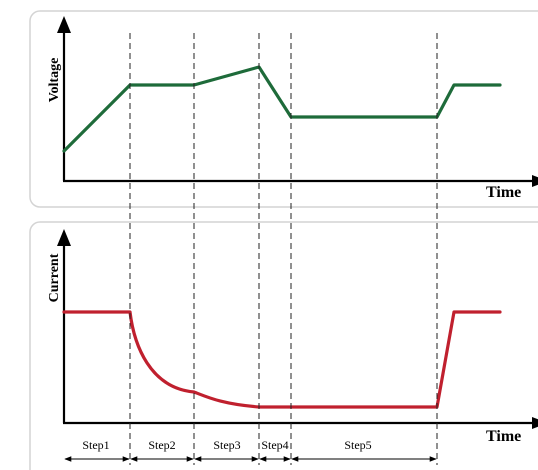 The height and width of the screenshot is (470, 538). What do you see at coordinates (95, 445) in the screenshot?
I see `step-label-1: Step1` at bounding box center [95, 445].